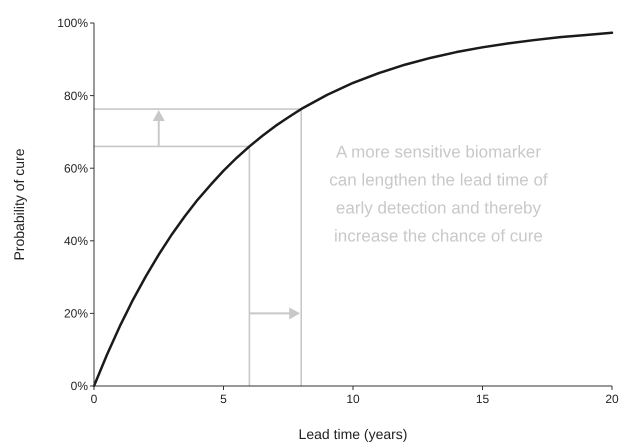 The height and width of the screenshot is (447, 621). I want to click on y-tick-label: 0%, so click(79, 386).